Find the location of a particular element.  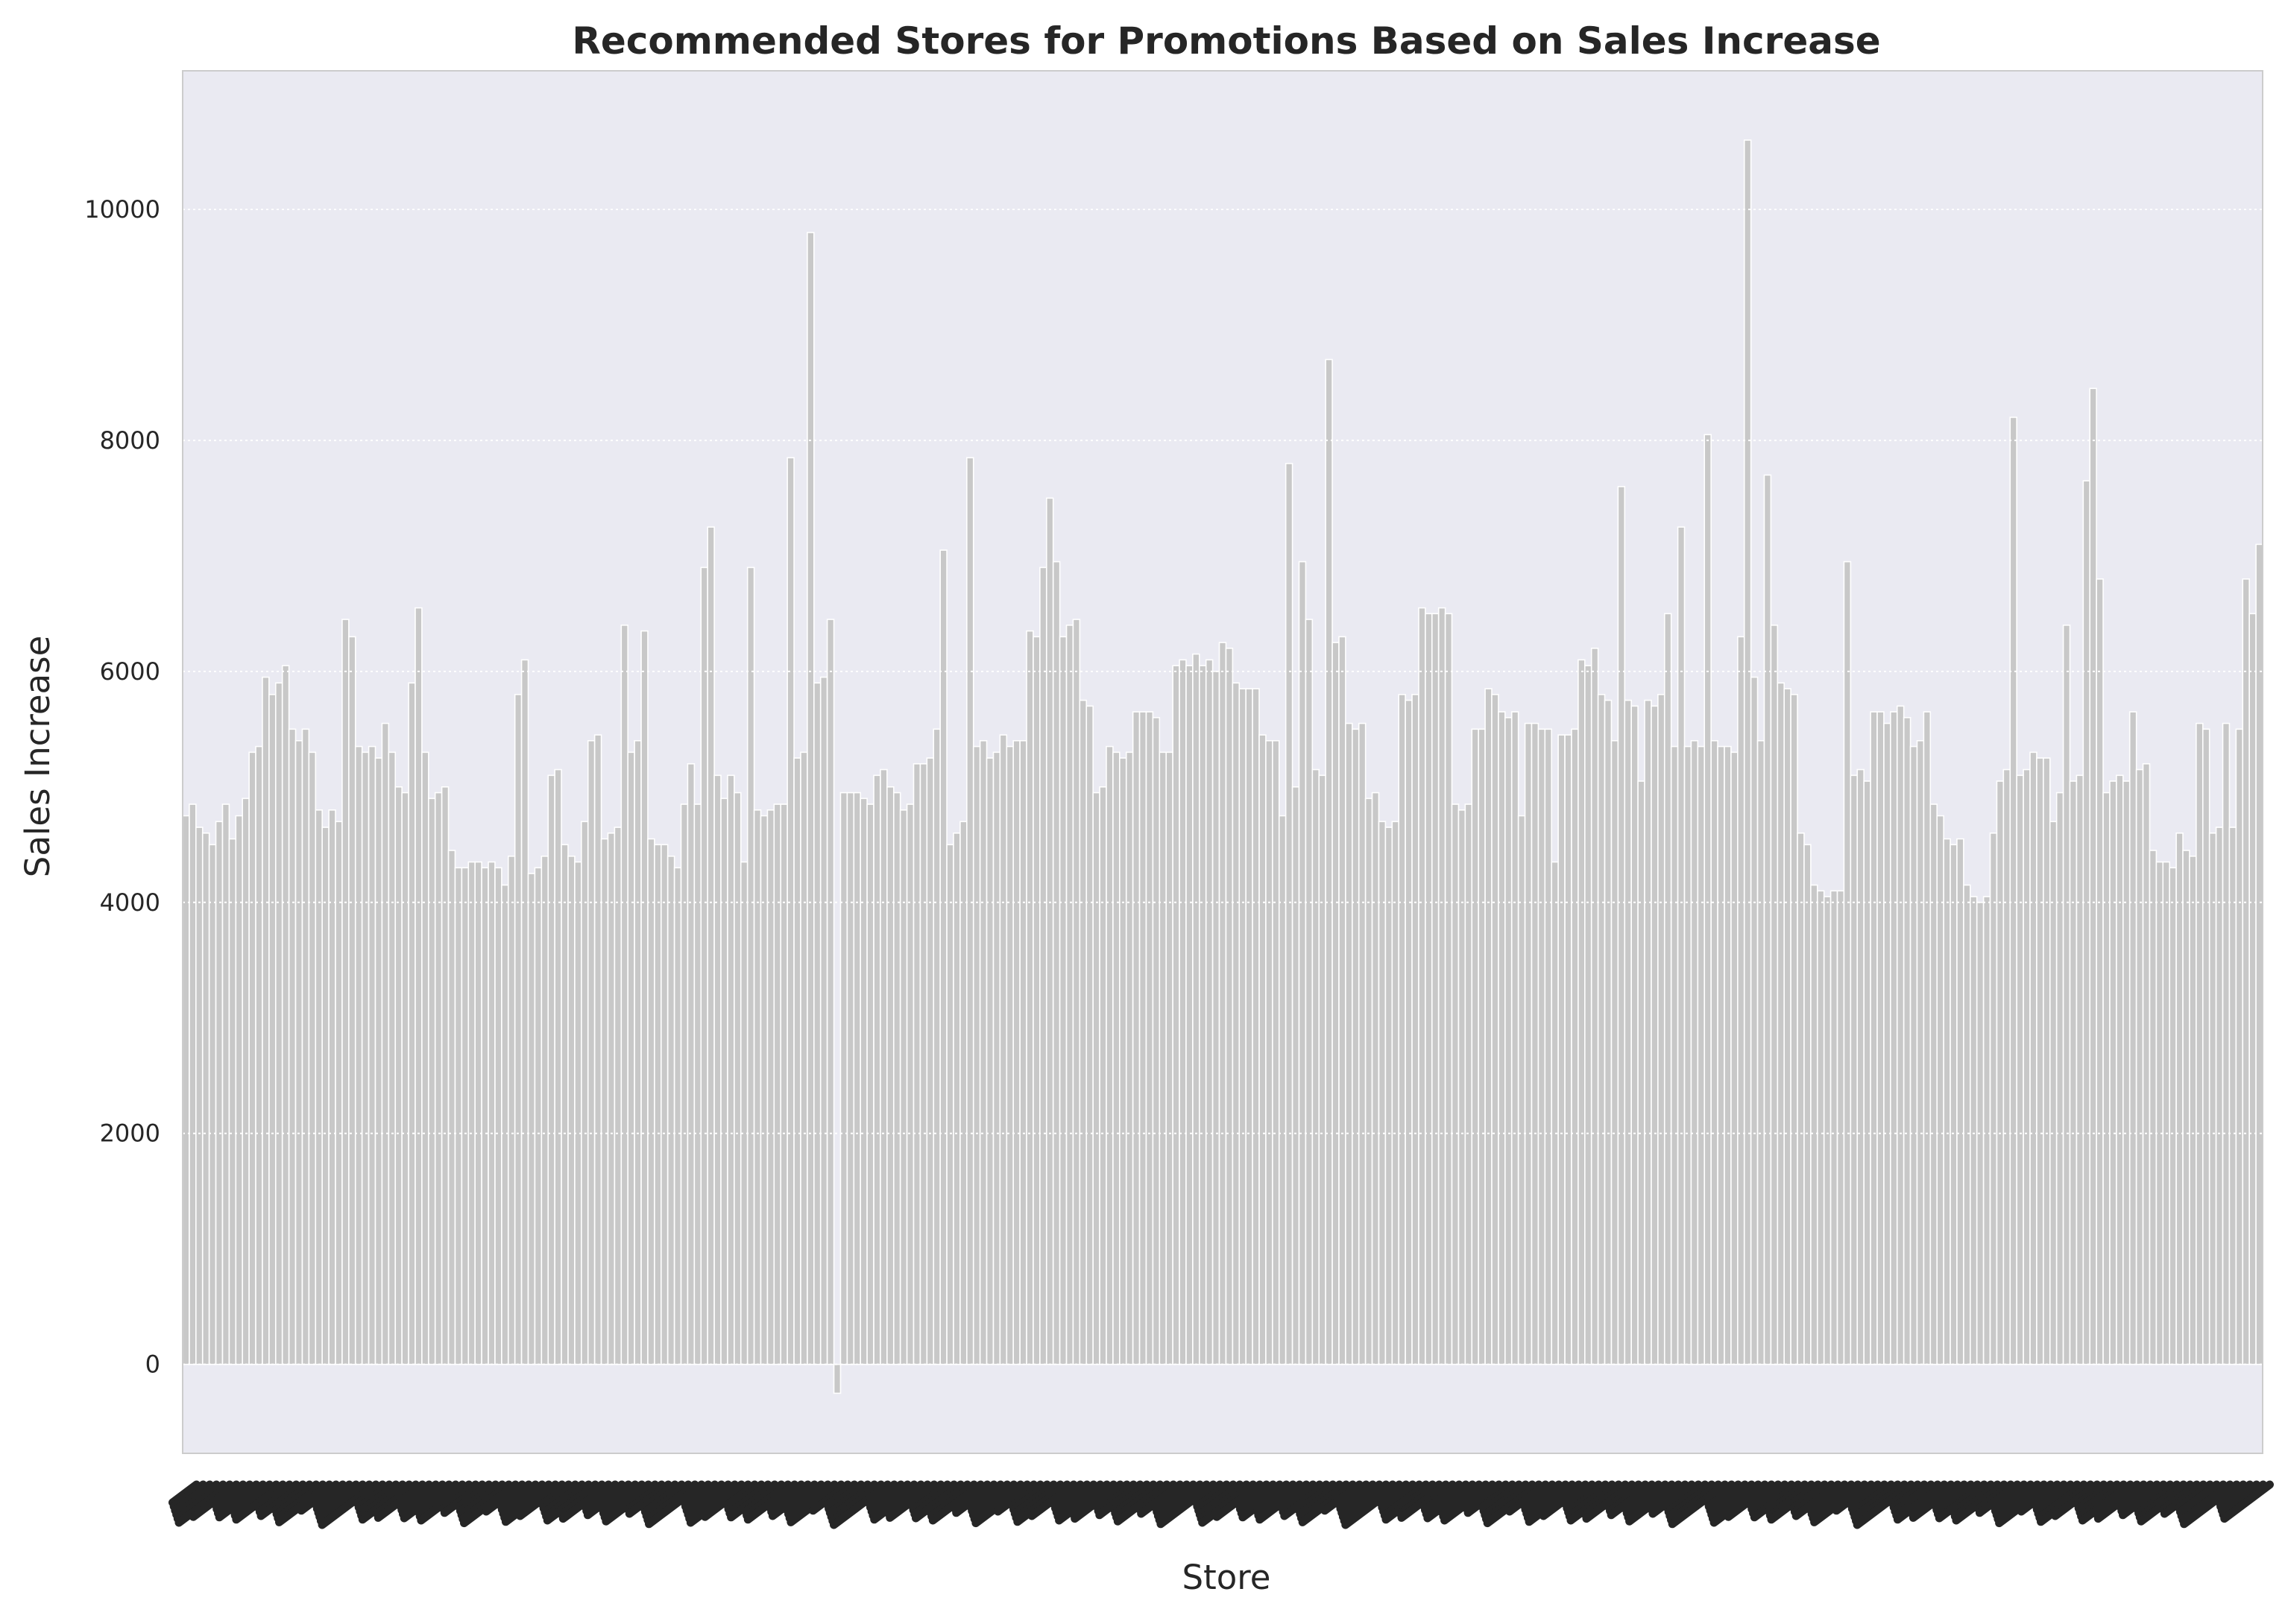

x-tick-labels is located at coordinates (1221, 1504).